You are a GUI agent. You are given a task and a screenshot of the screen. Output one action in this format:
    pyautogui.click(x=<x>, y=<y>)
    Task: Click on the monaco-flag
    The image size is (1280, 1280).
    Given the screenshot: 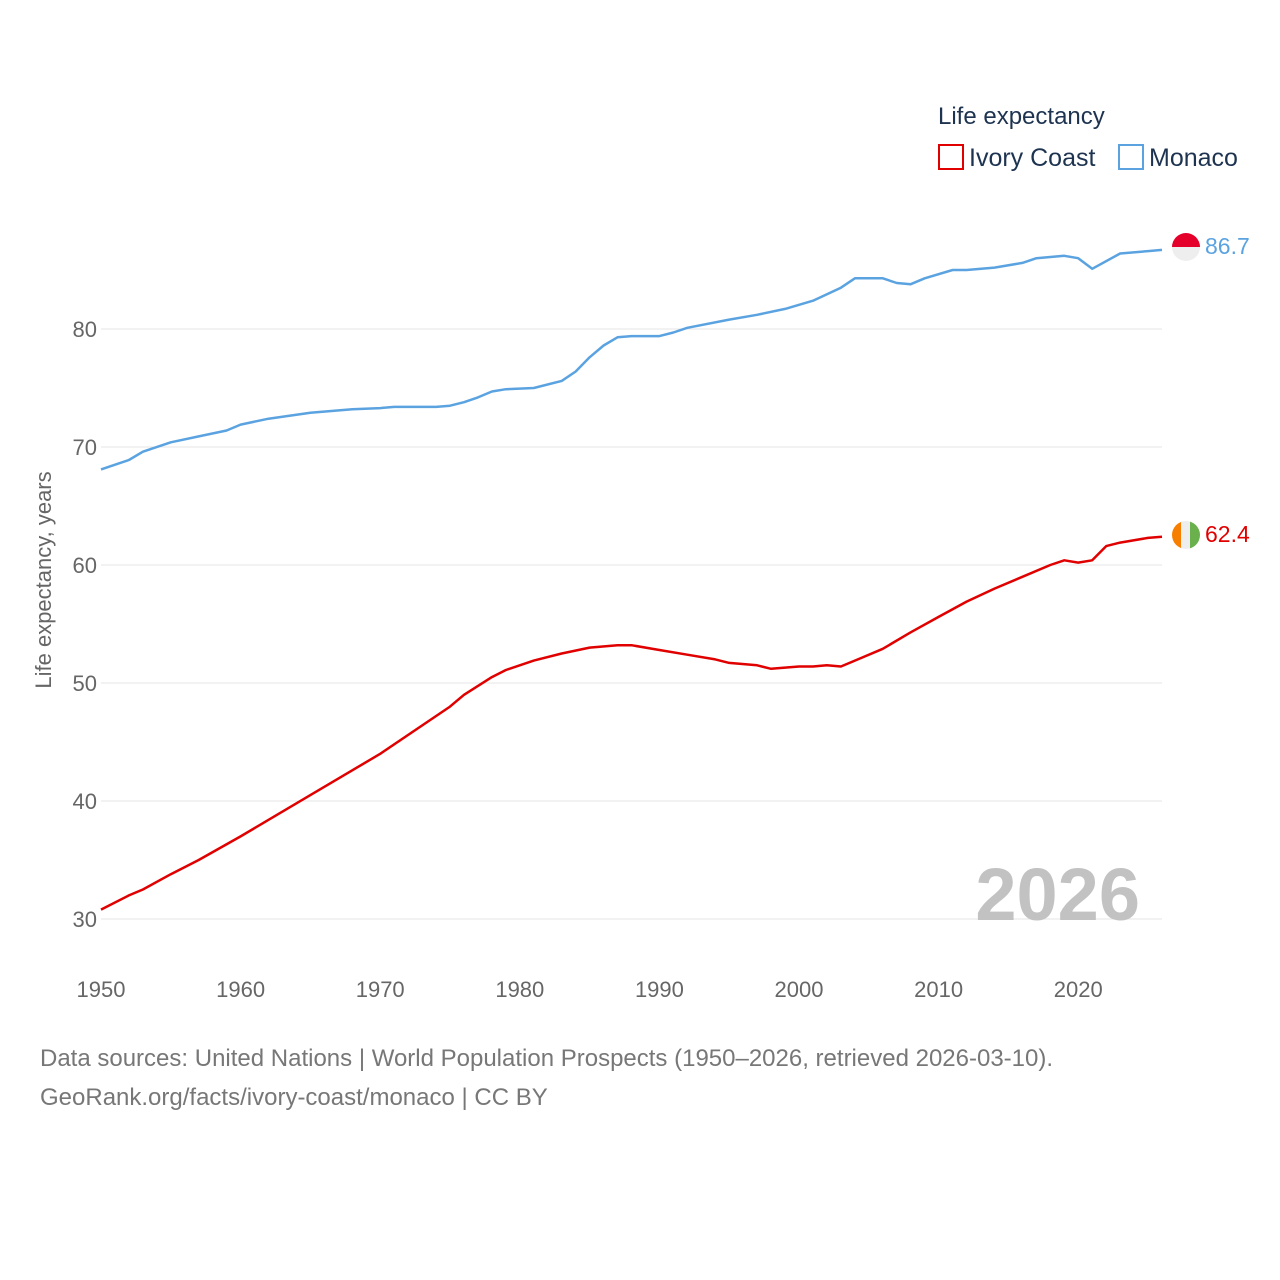 What is the action you would take?
    pyautogui.click(x=1186, y=247)
    